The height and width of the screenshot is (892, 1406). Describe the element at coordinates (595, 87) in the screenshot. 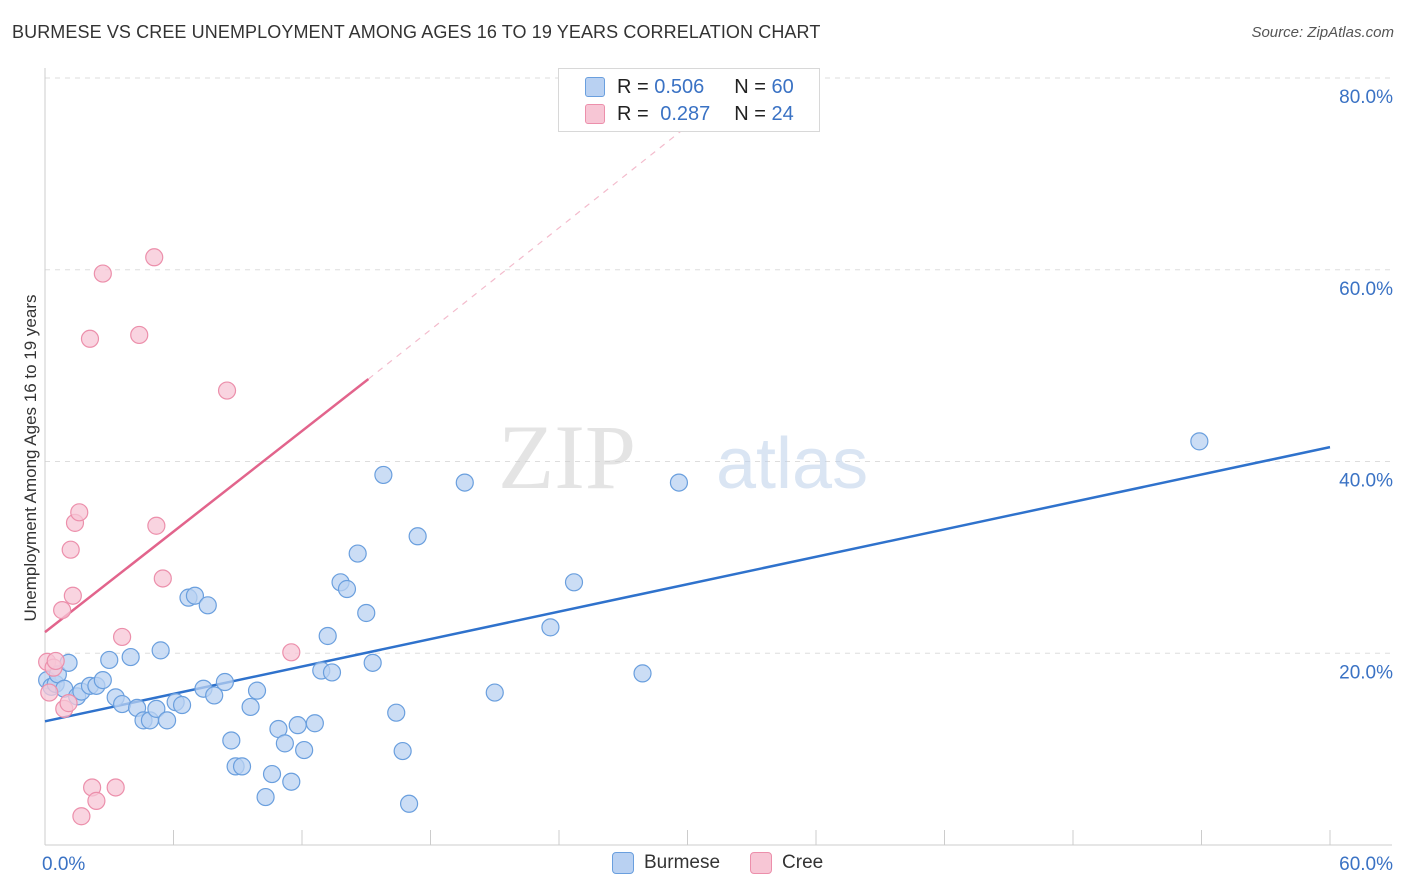

I see `burmese-swatch` at that location.